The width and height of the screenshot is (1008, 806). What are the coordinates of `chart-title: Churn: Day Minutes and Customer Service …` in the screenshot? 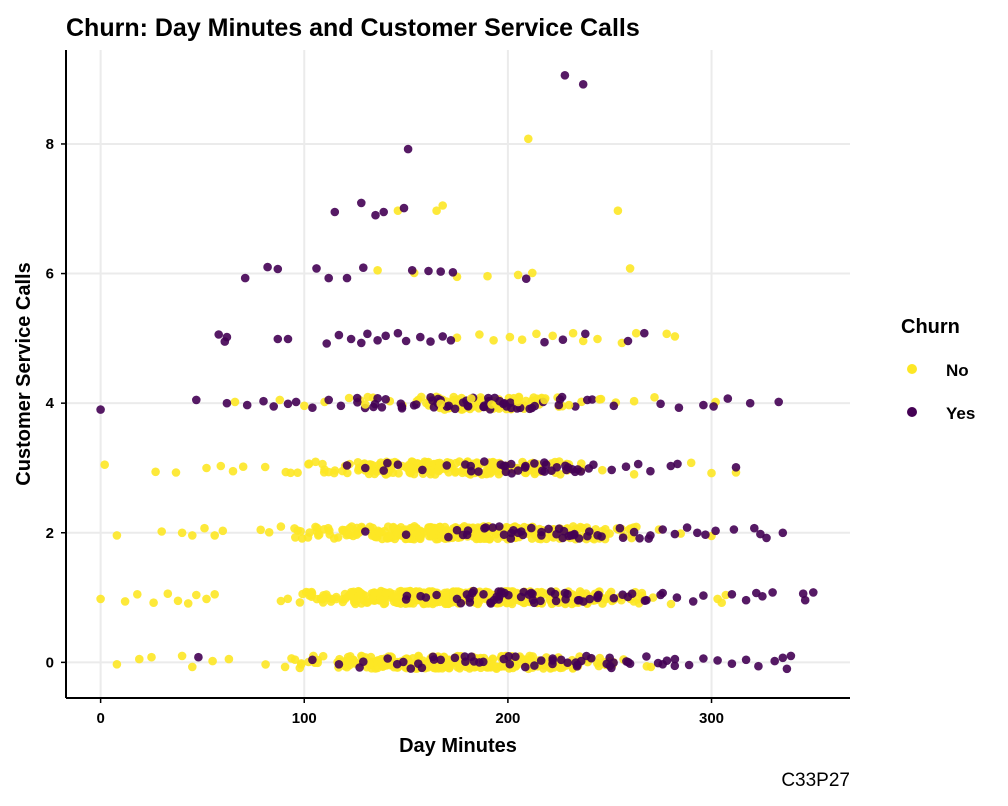 It's located at (353, 28).